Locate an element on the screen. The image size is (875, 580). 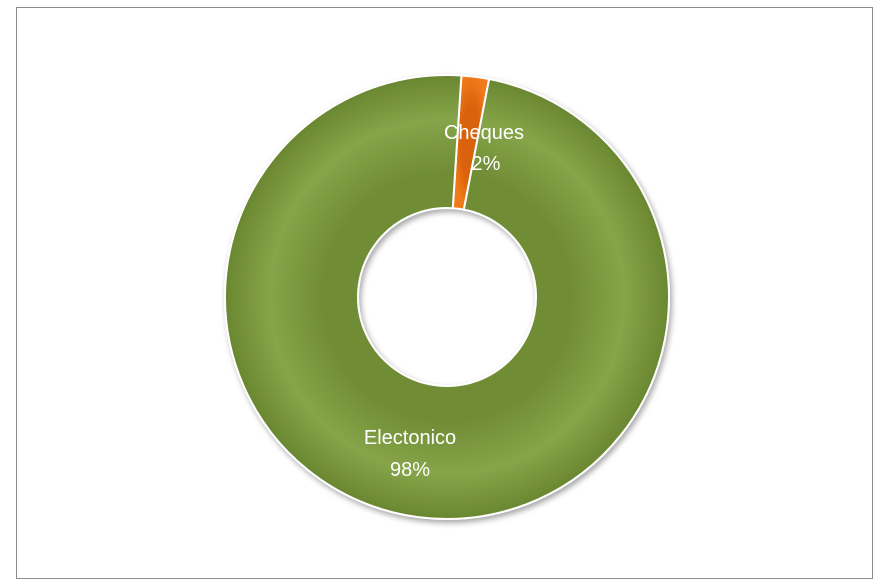
slice-label-cheques-name: Cheques is located at coordinates (484, 133).